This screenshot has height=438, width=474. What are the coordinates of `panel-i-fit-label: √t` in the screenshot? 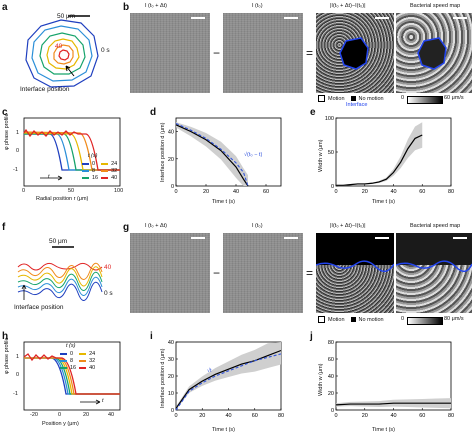 It's located at (209, 371).